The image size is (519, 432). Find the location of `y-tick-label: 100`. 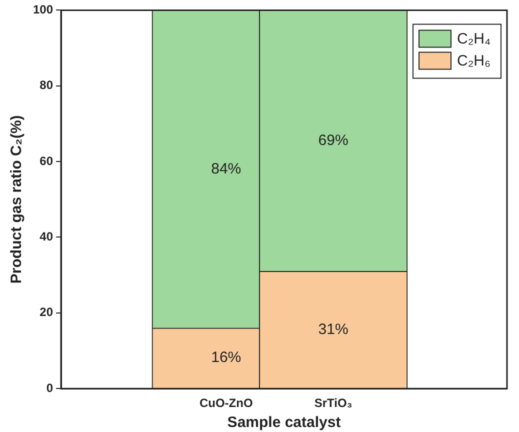

y-tick-label: 100 is located at coordinates (43, 9).